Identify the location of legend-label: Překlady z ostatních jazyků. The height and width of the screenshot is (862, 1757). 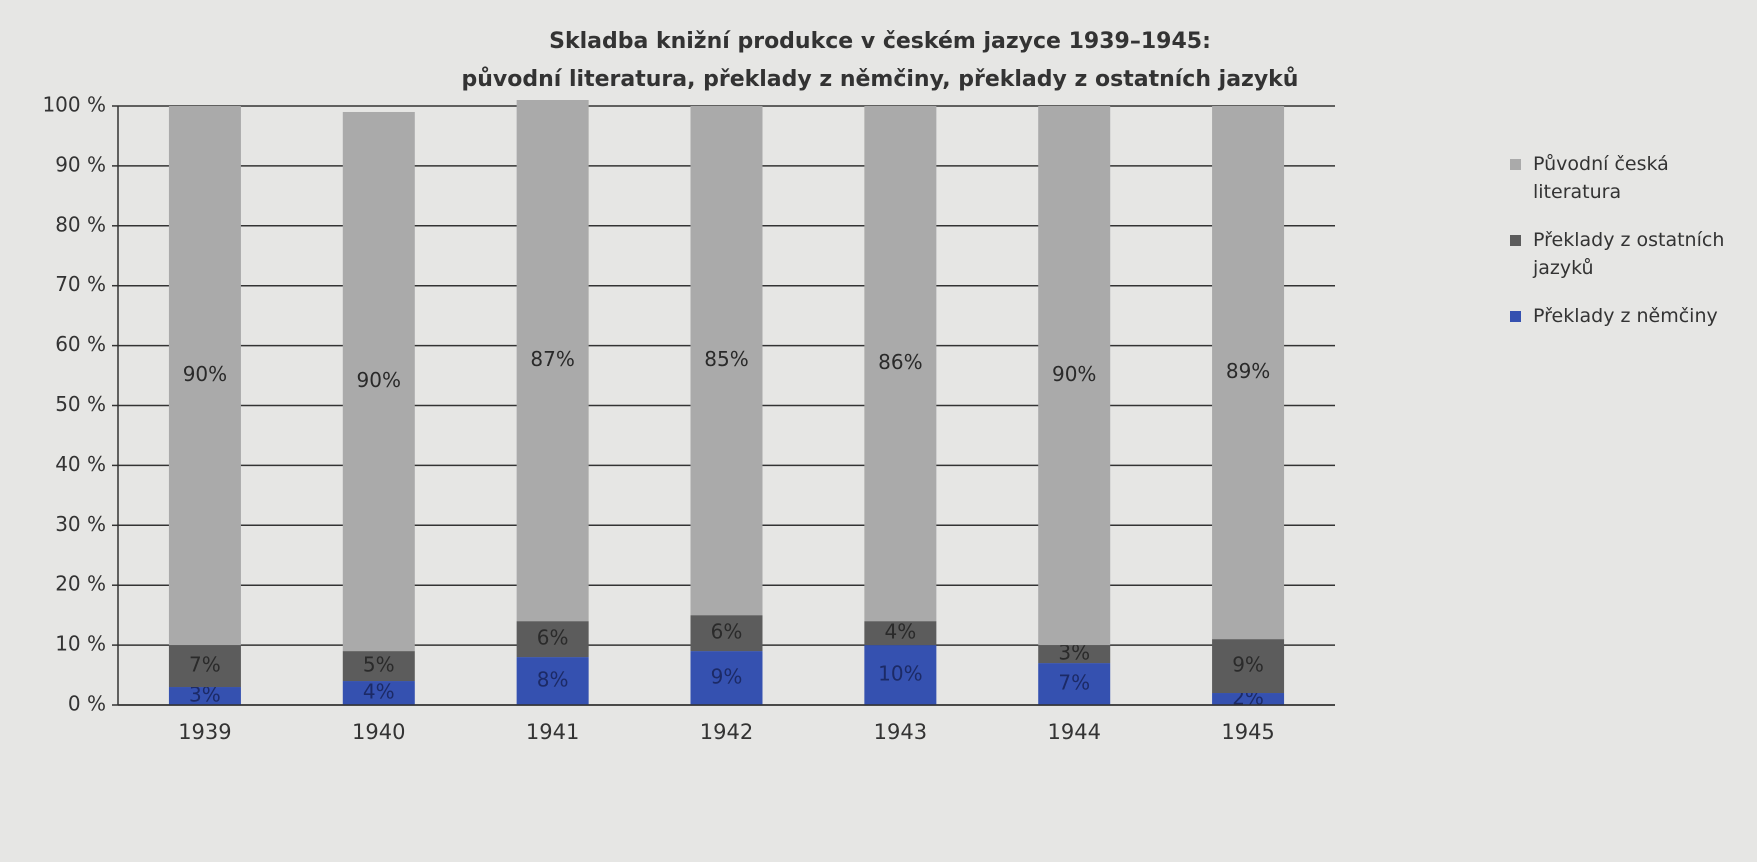
(1629, 254).